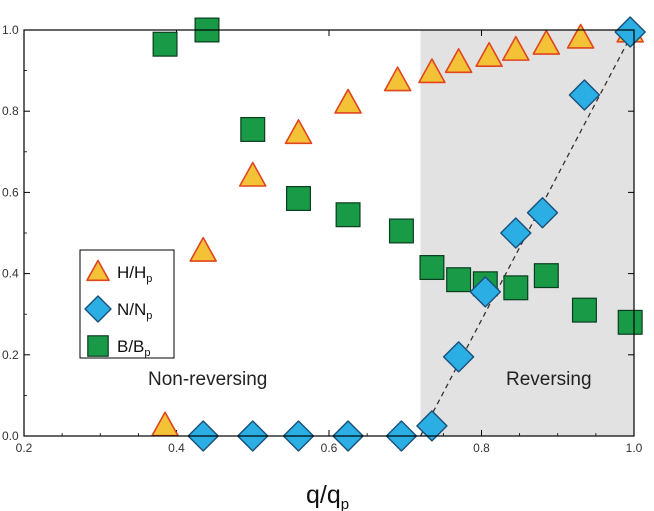  I want to click on x-tick-label: 0.4, so click(176, 448).